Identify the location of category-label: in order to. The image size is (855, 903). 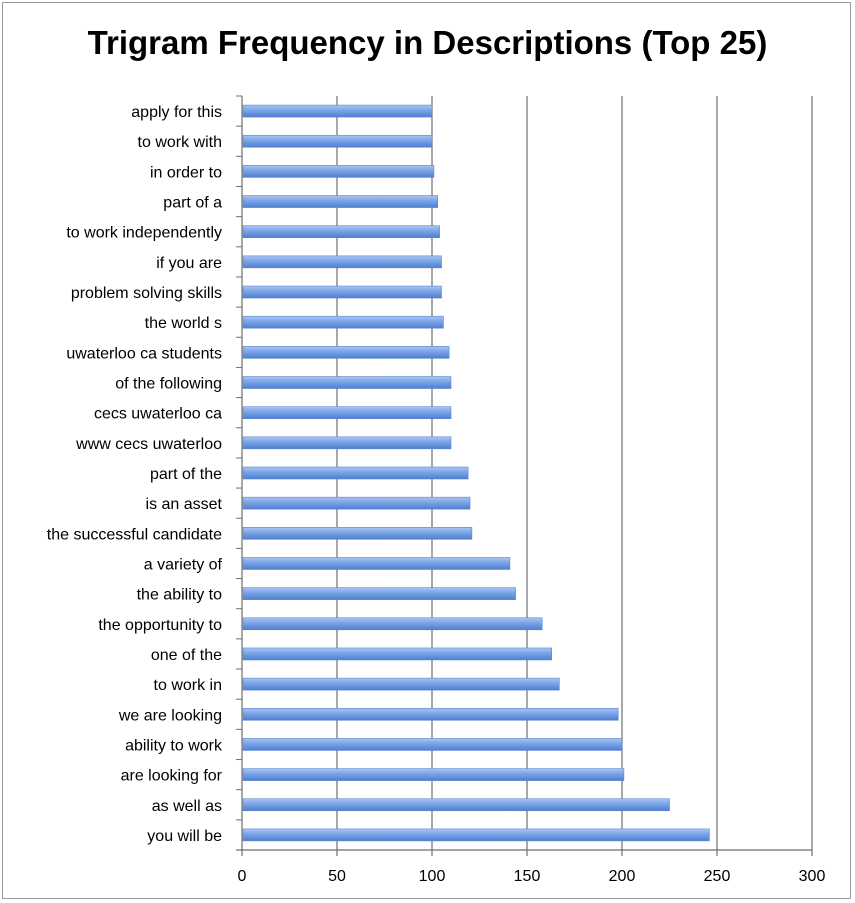
(186, 172).